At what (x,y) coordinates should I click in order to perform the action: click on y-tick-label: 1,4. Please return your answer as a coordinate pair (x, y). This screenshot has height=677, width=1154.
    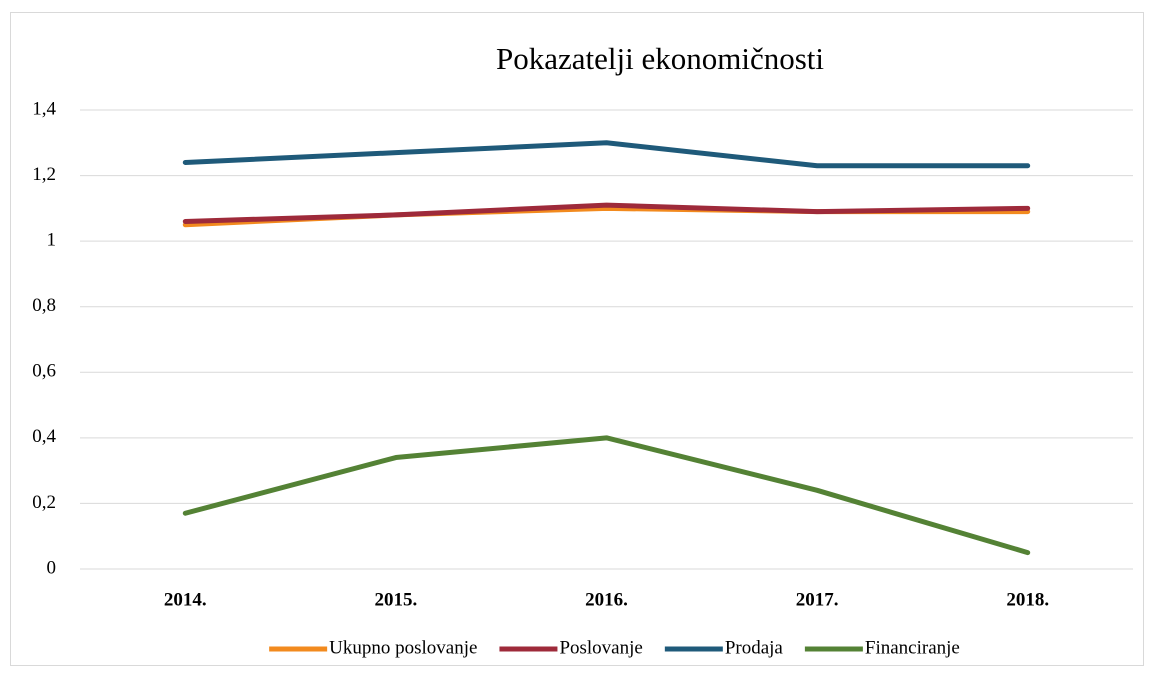
    Looking at the image, I should click on (44, 108).